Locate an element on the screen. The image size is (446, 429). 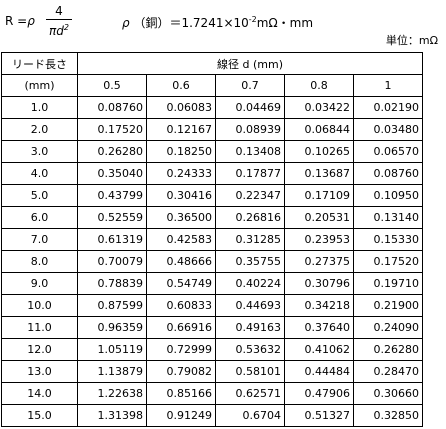
lead-length-cell: 1.0 is located at coordinates (39, 107).